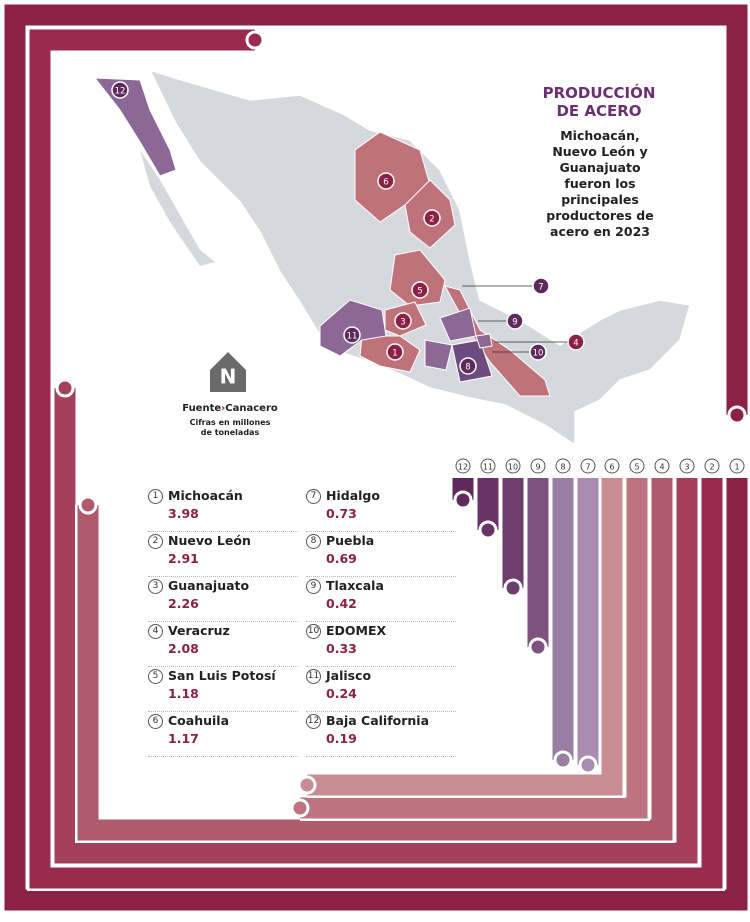 This screenshot has height=922, width=750. Describe the element at coordinates (341, 693) in the screenshot. I see `list-value: 0.24` at that location.